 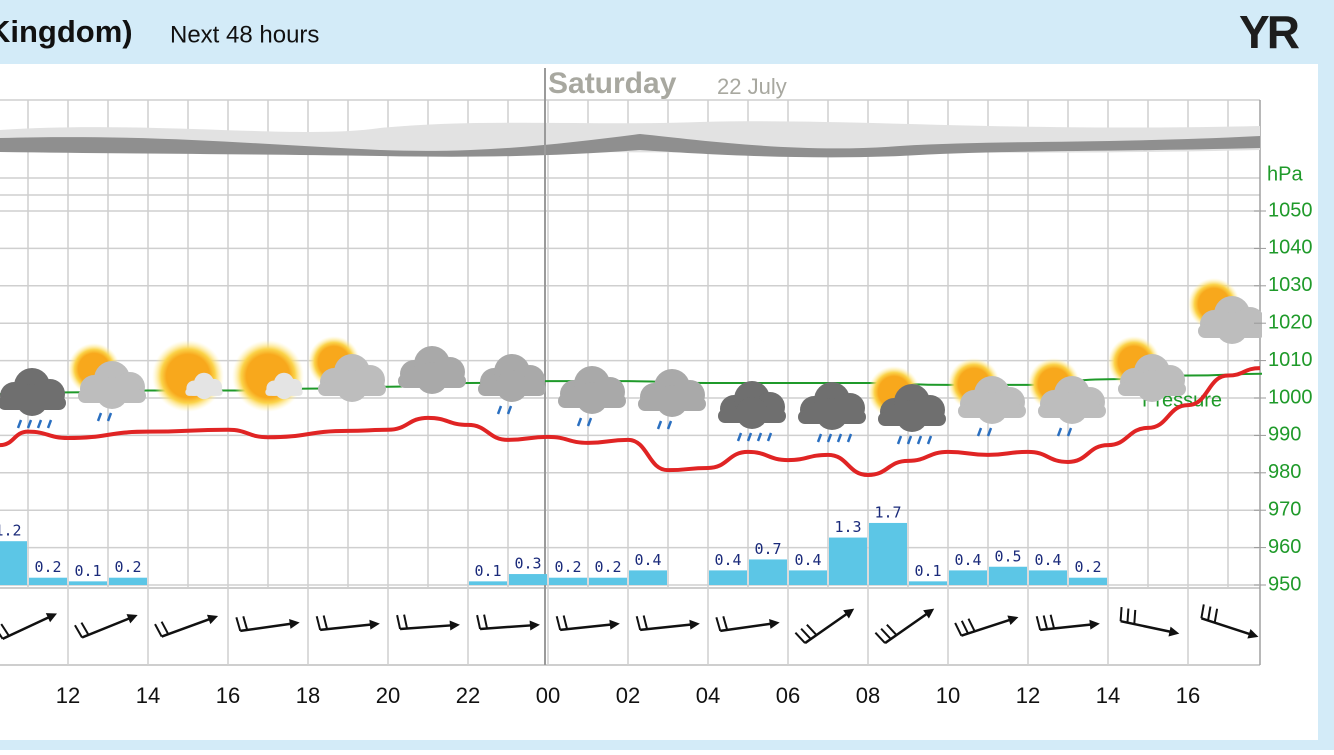 I want to click on y-tick-label: 990, so click(x=1284, y=435).